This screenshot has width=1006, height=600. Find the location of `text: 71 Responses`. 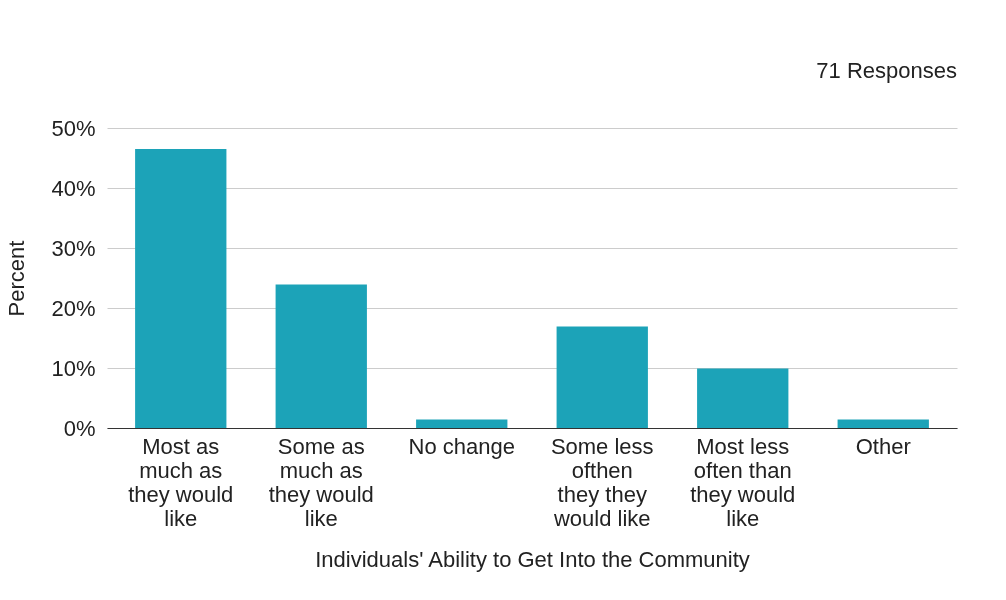

text: 71 Responses is located at coordinates (886, 70).